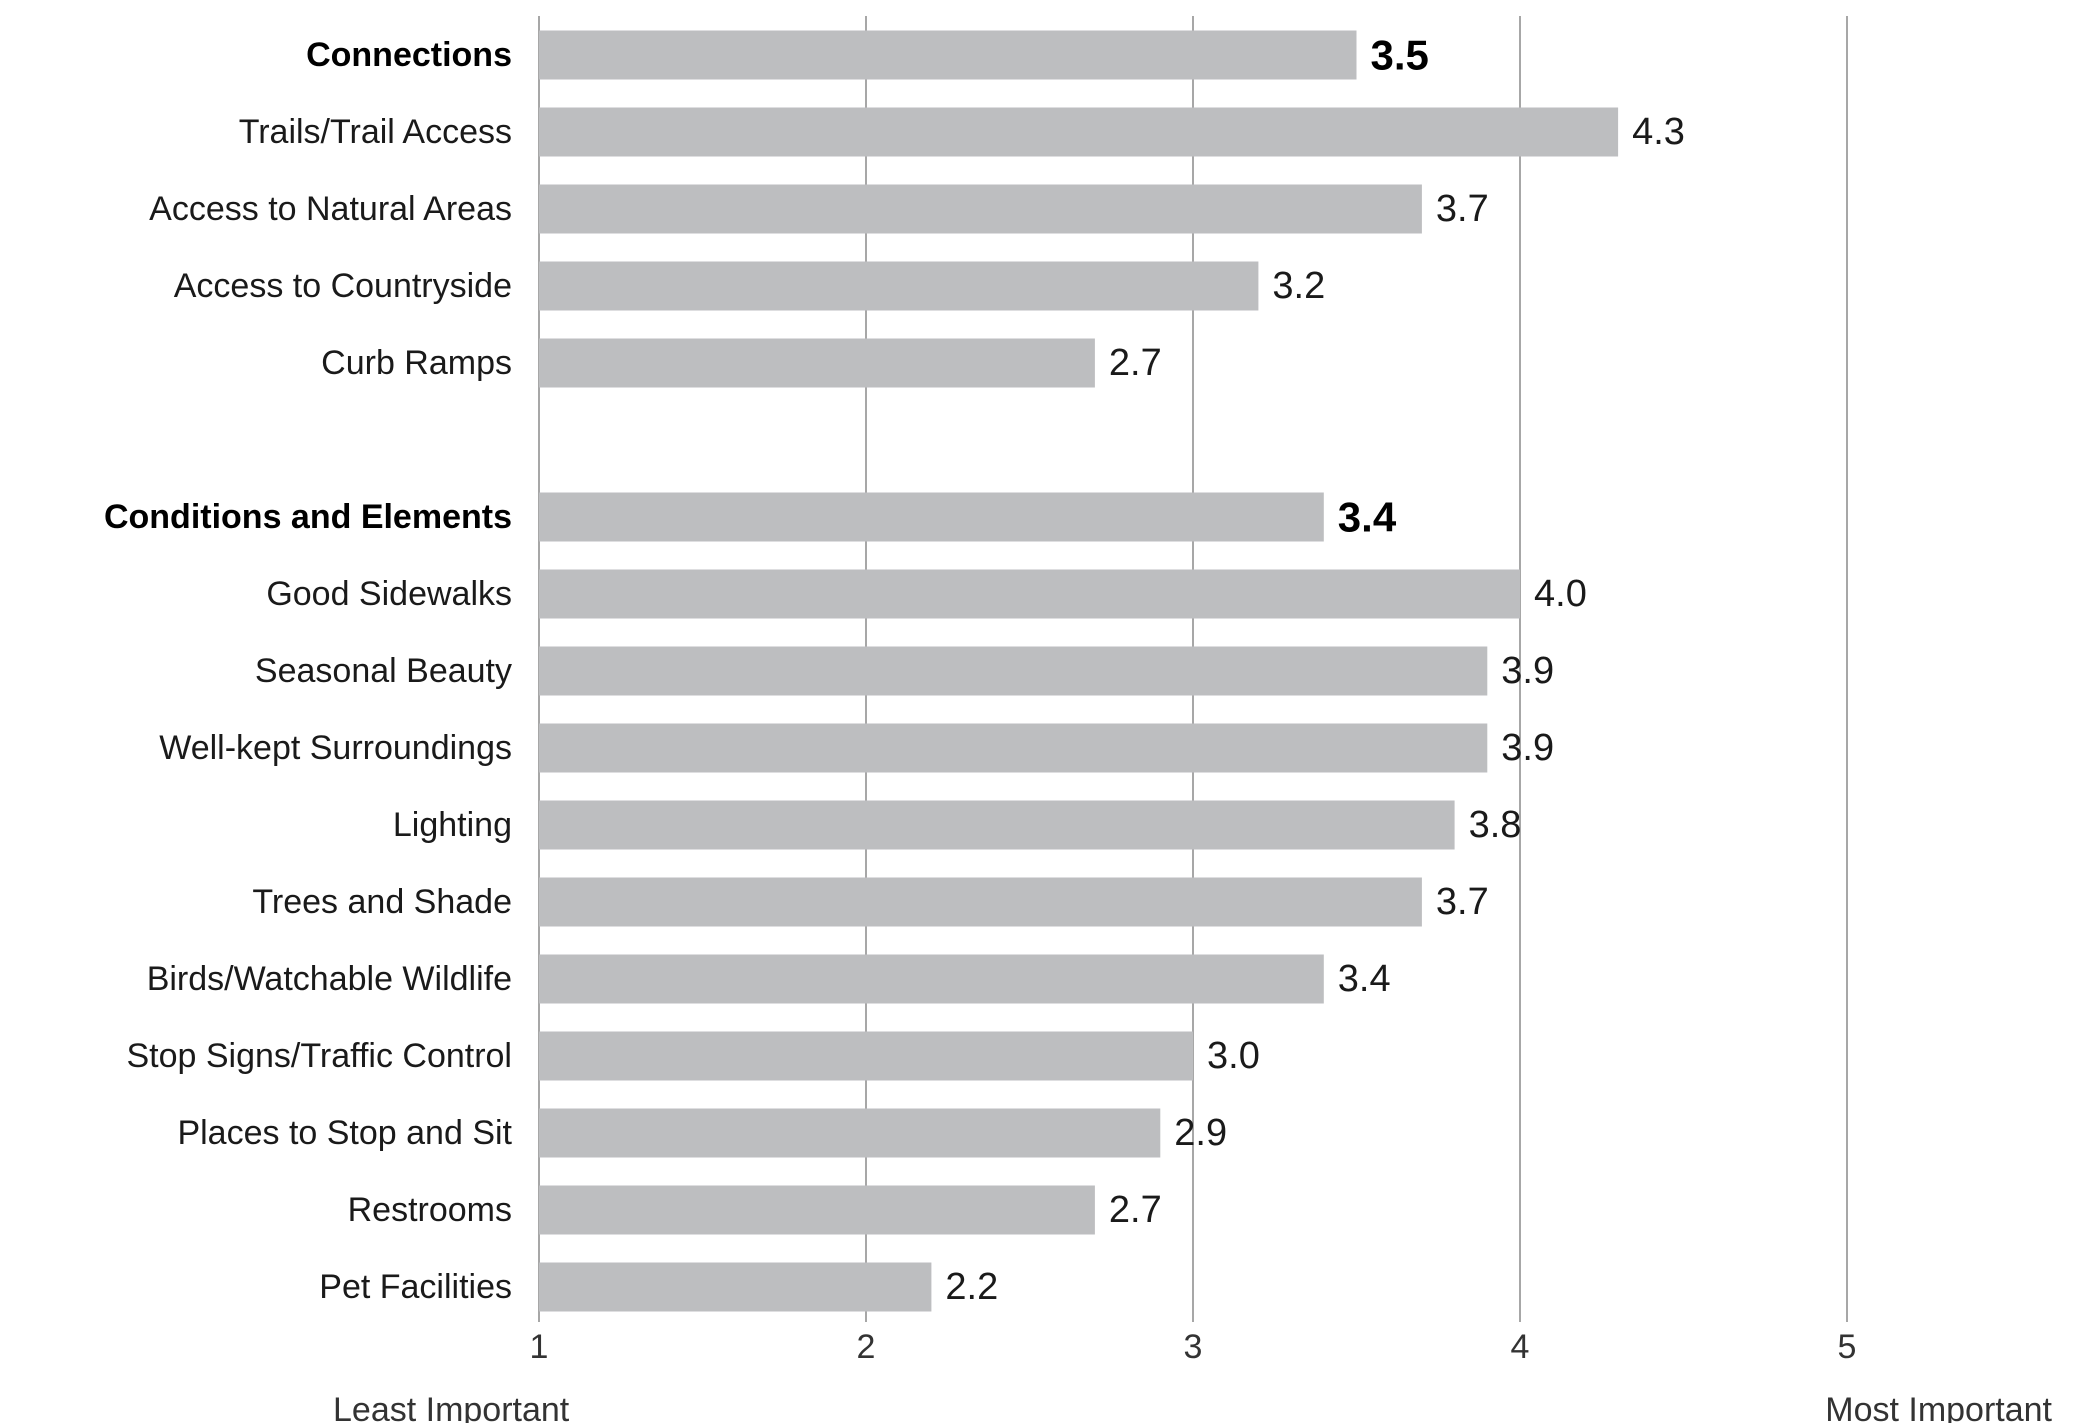 The width and height of the screenshot is (2082, 1423). What do you see at coordinates (389, 594) in the screenshot?
I see `category-label-good-sidewalks: Good Sidewalks` at bounding box center [389, 594].